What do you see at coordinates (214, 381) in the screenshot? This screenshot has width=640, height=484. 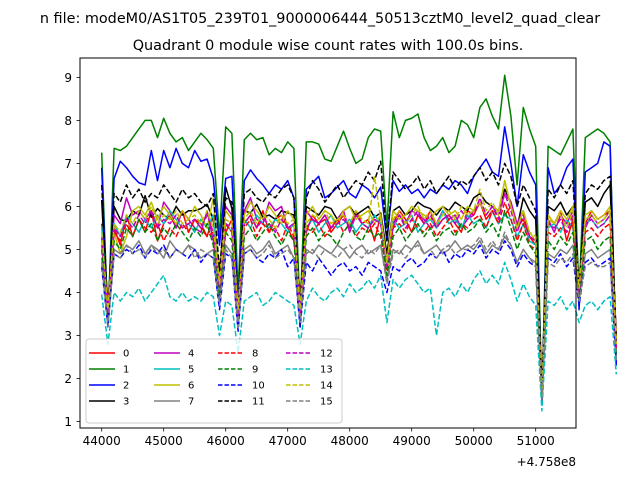 I see `legend-frame` at bounding box center [214, 381].